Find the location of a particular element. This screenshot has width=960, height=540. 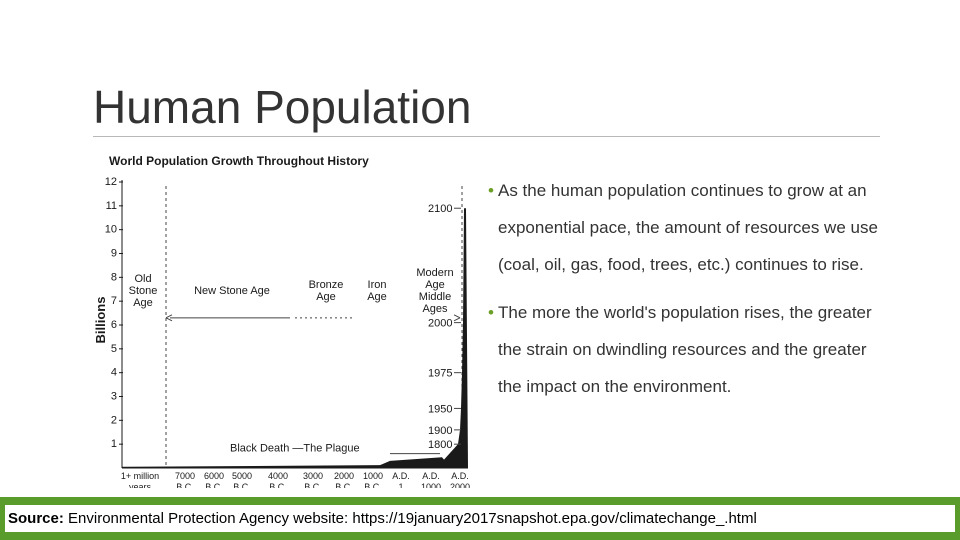

source-label: Source: is located at coordinates (36, 518).